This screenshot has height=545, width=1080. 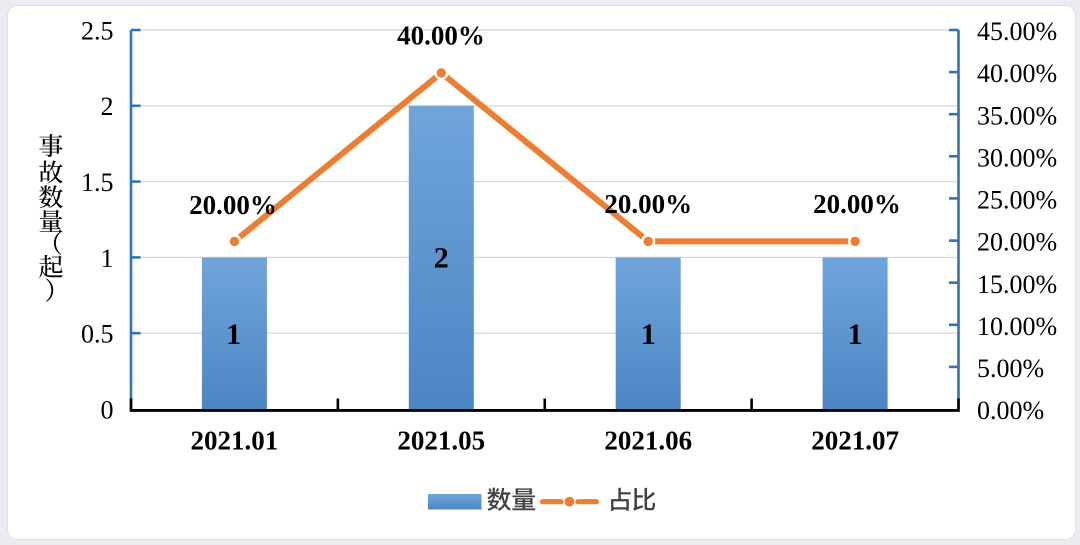 What do you see at coordinates (1017, 284) in the screenshot?
I see `svg-text: 15.00%` at bounding box center [1017, 284].